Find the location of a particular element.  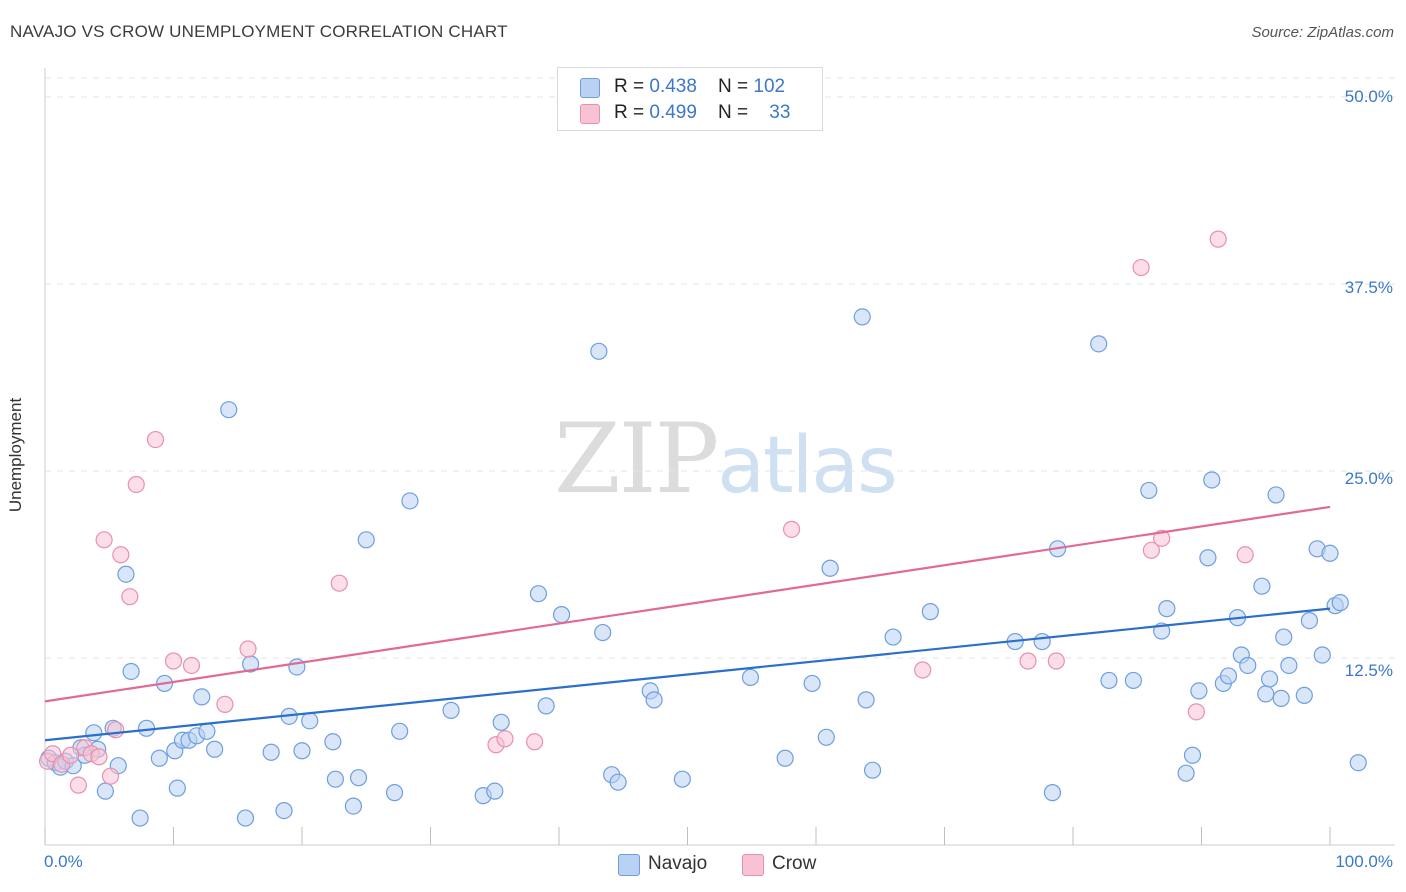

navajo-n-label: N = is located at coordinates (736, 86).